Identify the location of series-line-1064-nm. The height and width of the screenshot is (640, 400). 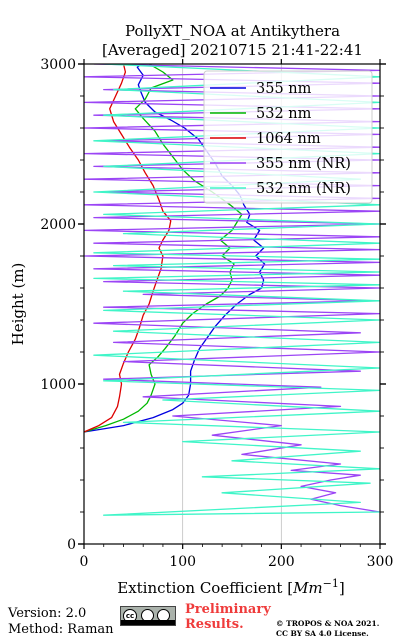
(128, 248).